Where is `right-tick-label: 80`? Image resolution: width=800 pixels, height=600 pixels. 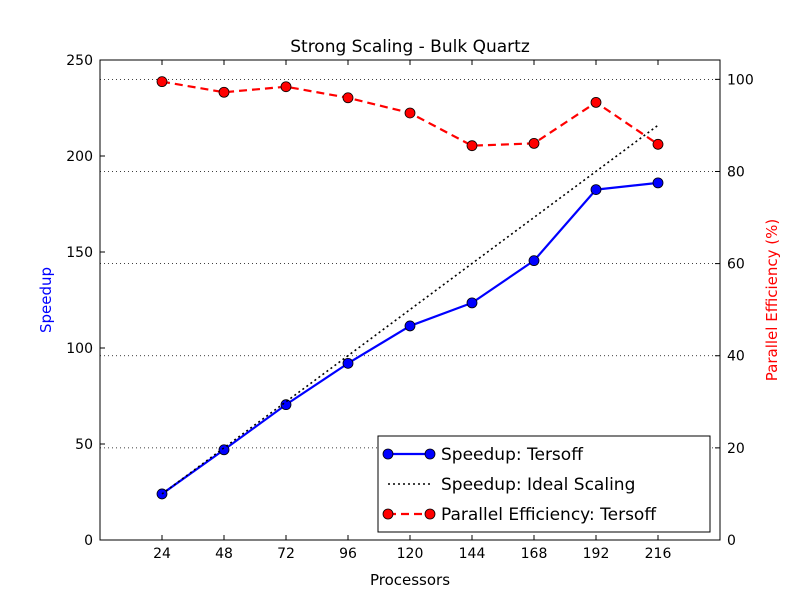
right-tick-label: 80 is located at coordinates (736, 172).